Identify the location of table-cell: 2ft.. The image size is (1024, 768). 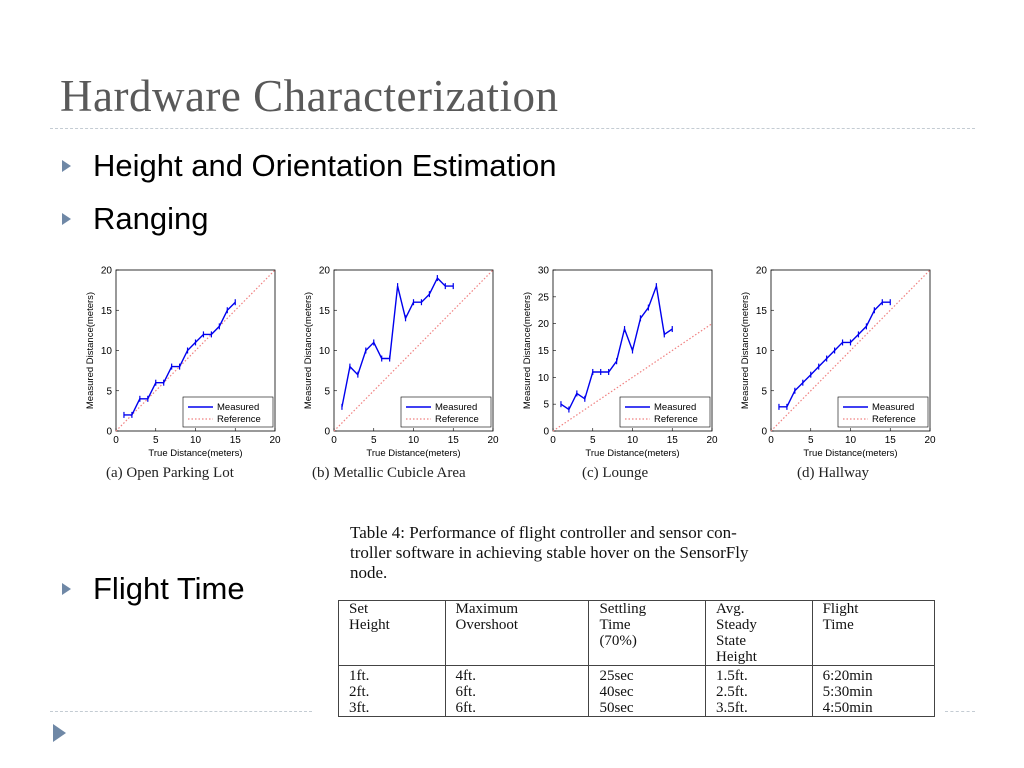
(392, 692).